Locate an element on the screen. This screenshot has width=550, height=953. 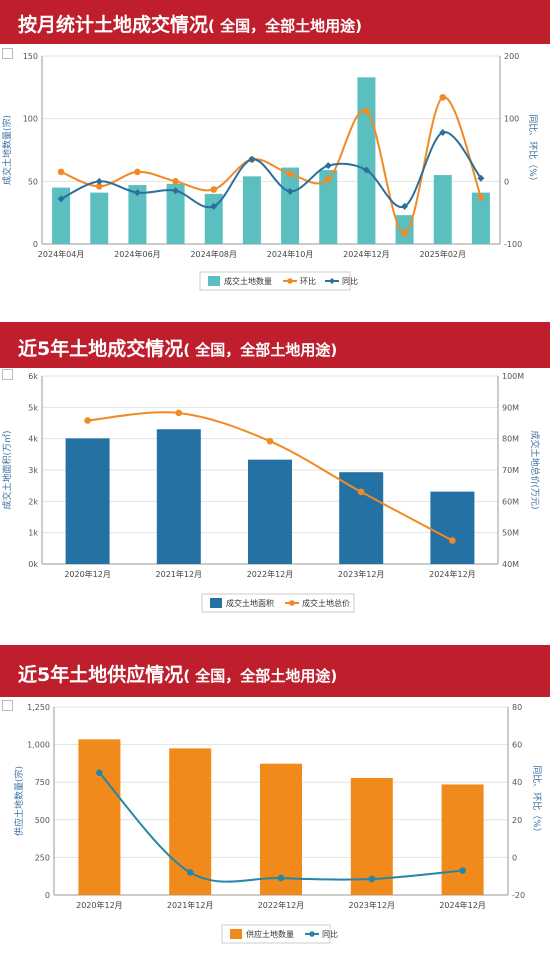
legend-label: 环比 is located at coordinates (308, 281).